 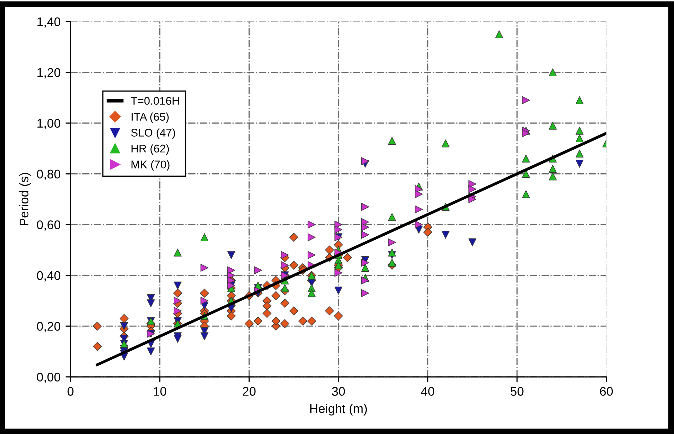 I want to click on y-tick-label: 0,60, so click(x=49, y=225).